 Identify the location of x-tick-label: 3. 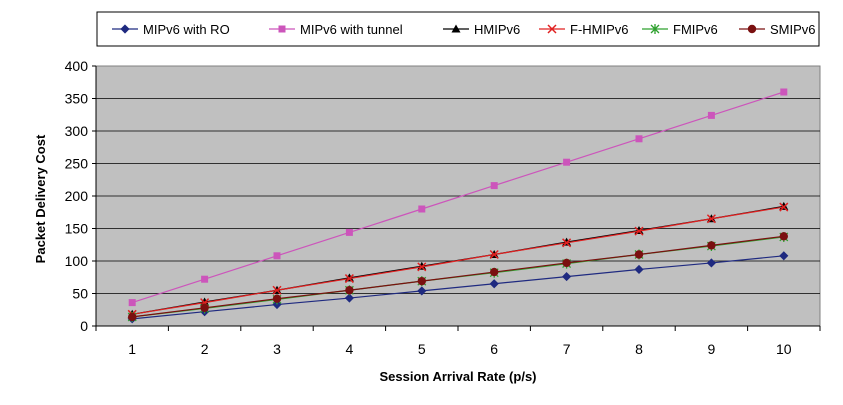
(277, 349).